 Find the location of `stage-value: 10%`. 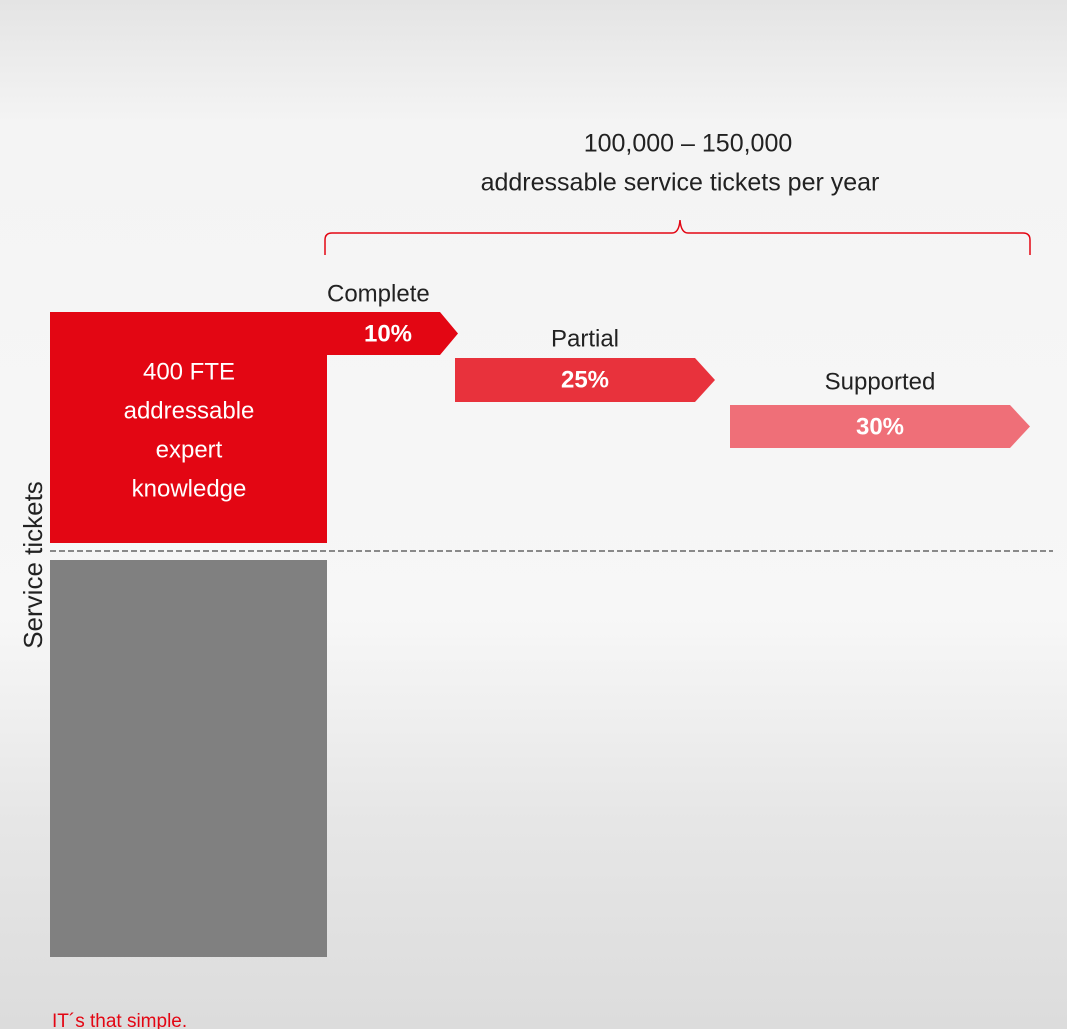

stage-value: 10% is located at coordinates (388, 333).